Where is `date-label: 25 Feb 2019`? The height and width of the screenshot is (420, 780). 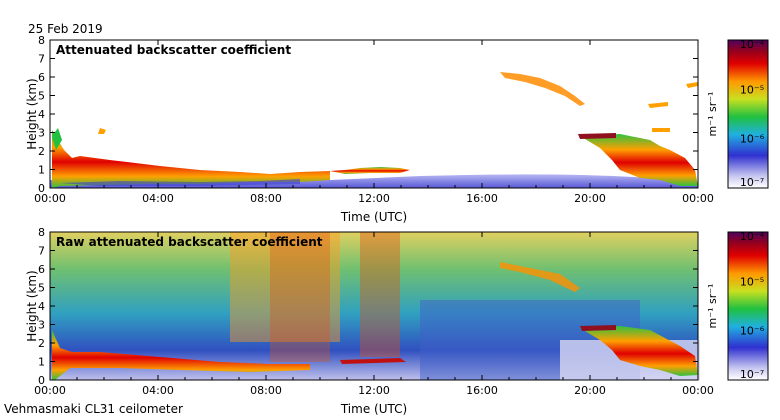 date-label: 25 Feb 2019 is located at coordinates (65, 29).